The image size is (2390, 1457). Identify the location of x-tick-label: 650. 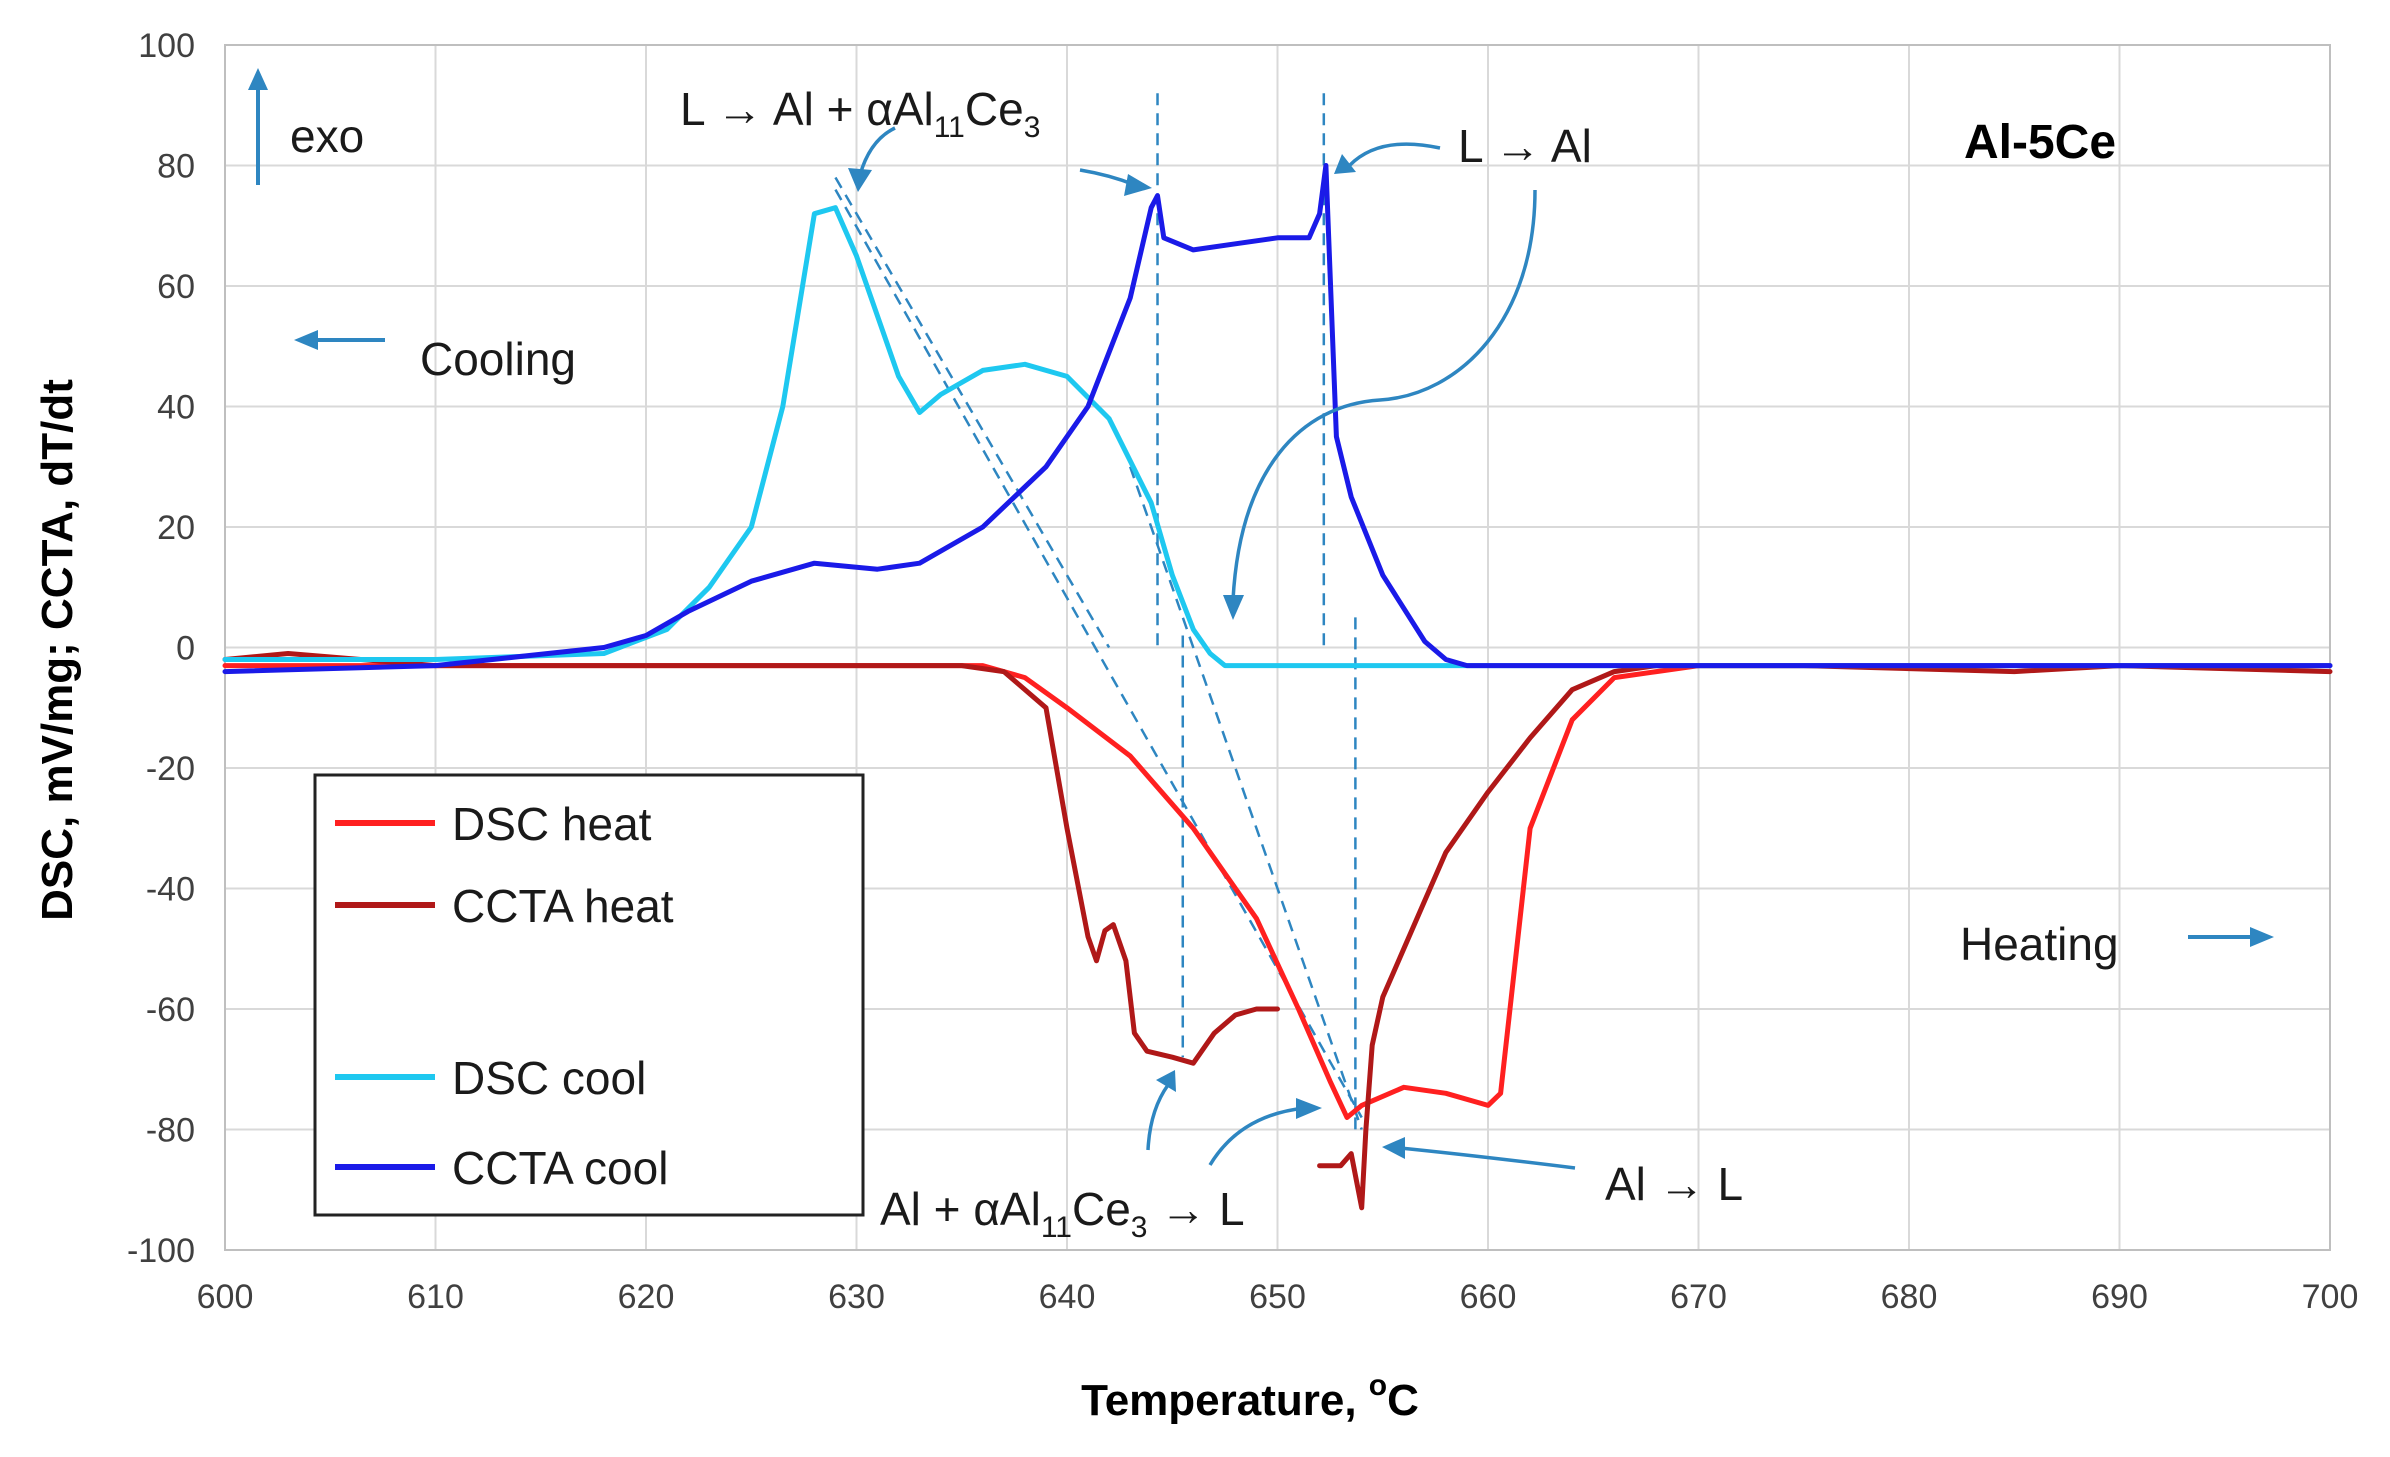
(1277, 1297).